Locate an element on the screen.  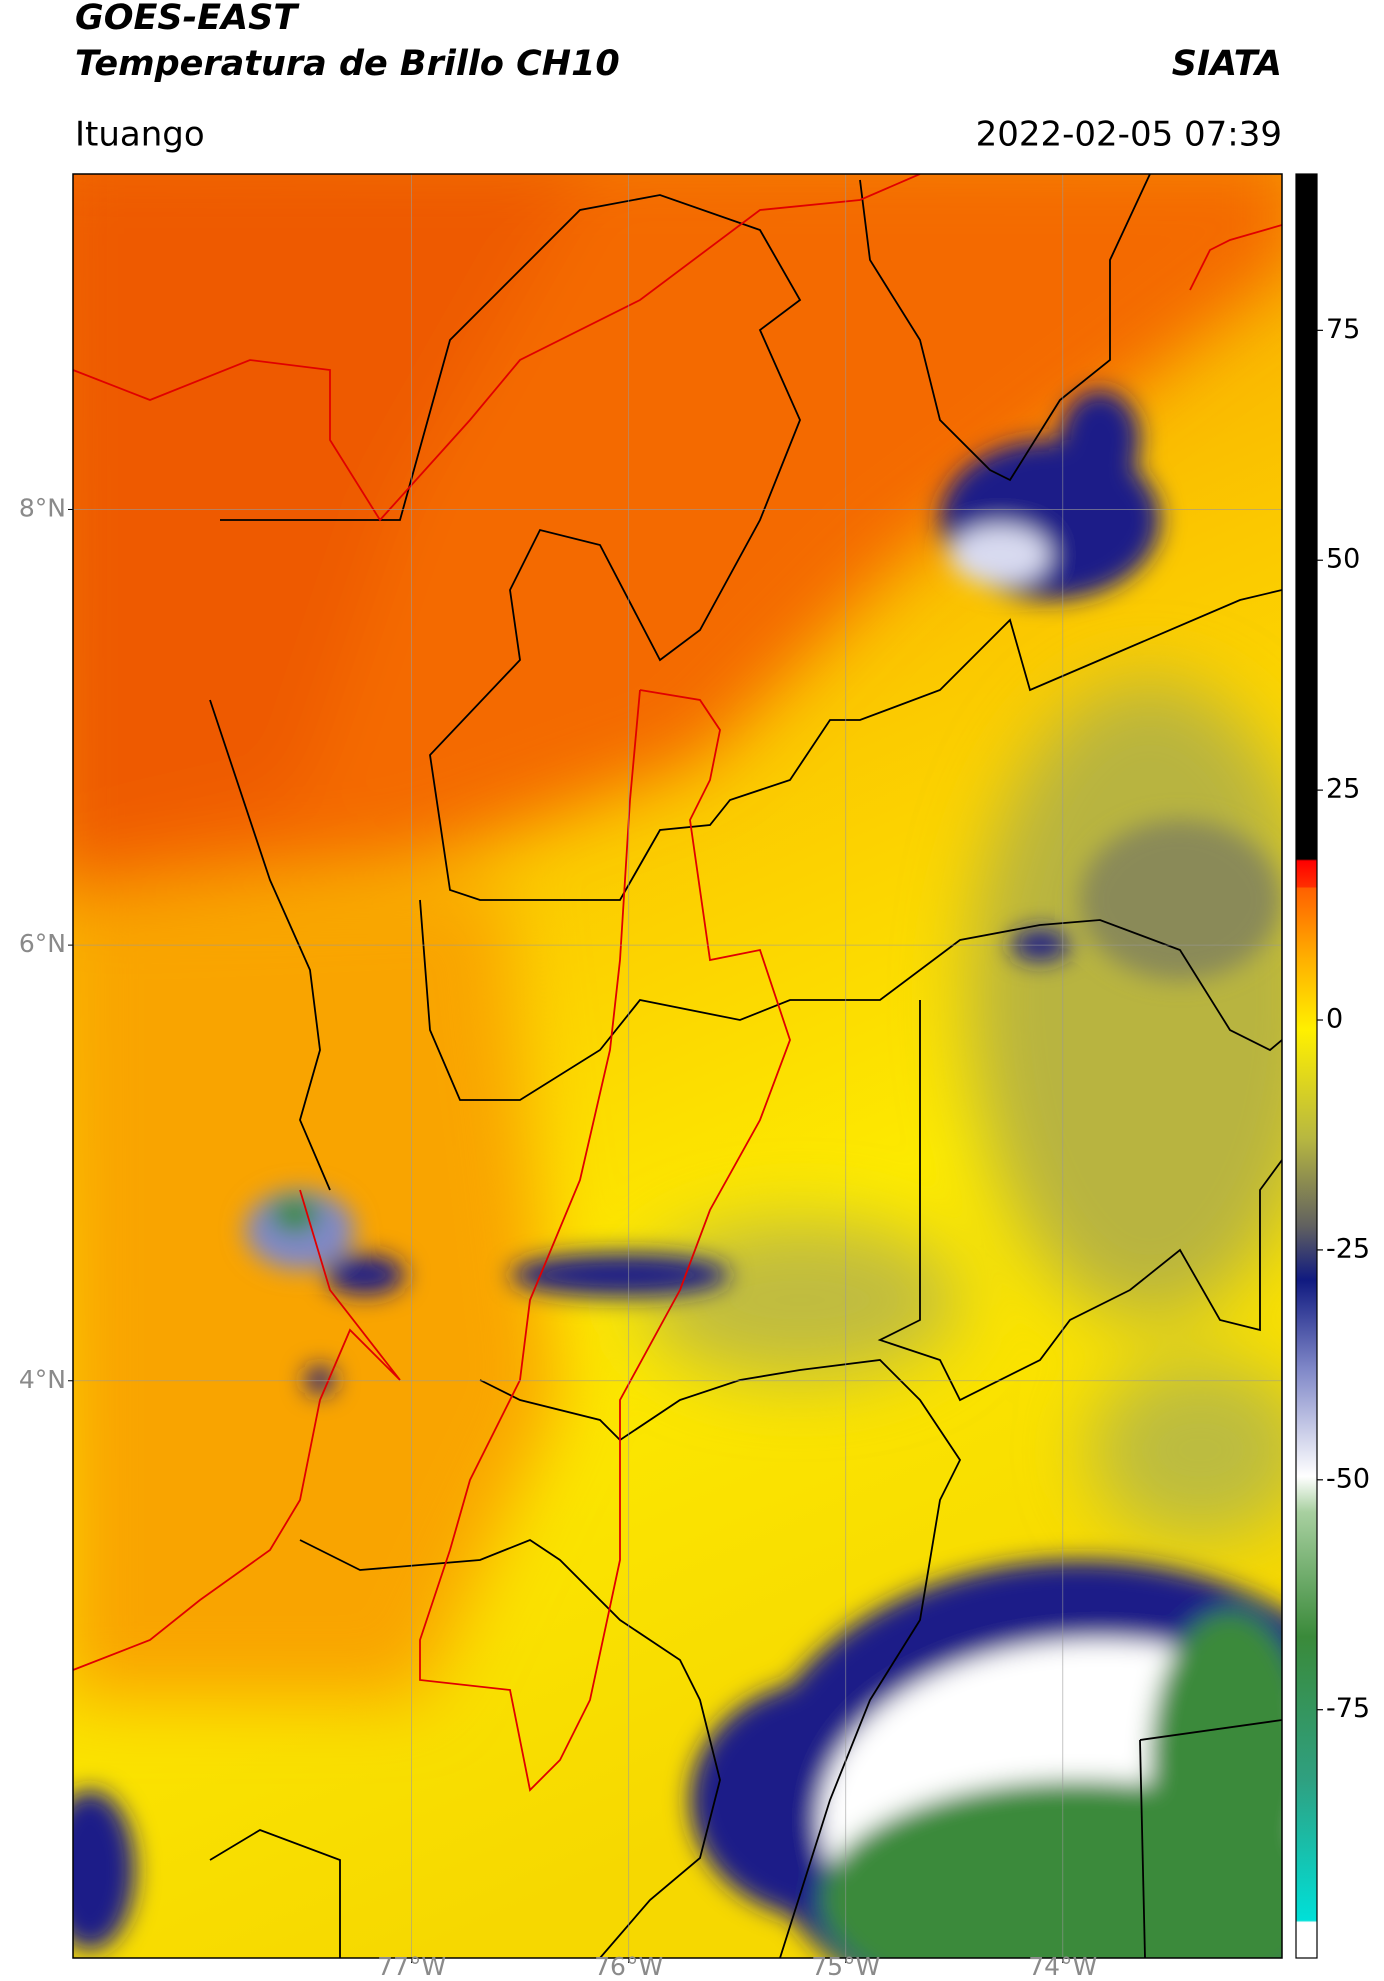
colorbar-label: -50 is located at coordinates (1348, 1478).